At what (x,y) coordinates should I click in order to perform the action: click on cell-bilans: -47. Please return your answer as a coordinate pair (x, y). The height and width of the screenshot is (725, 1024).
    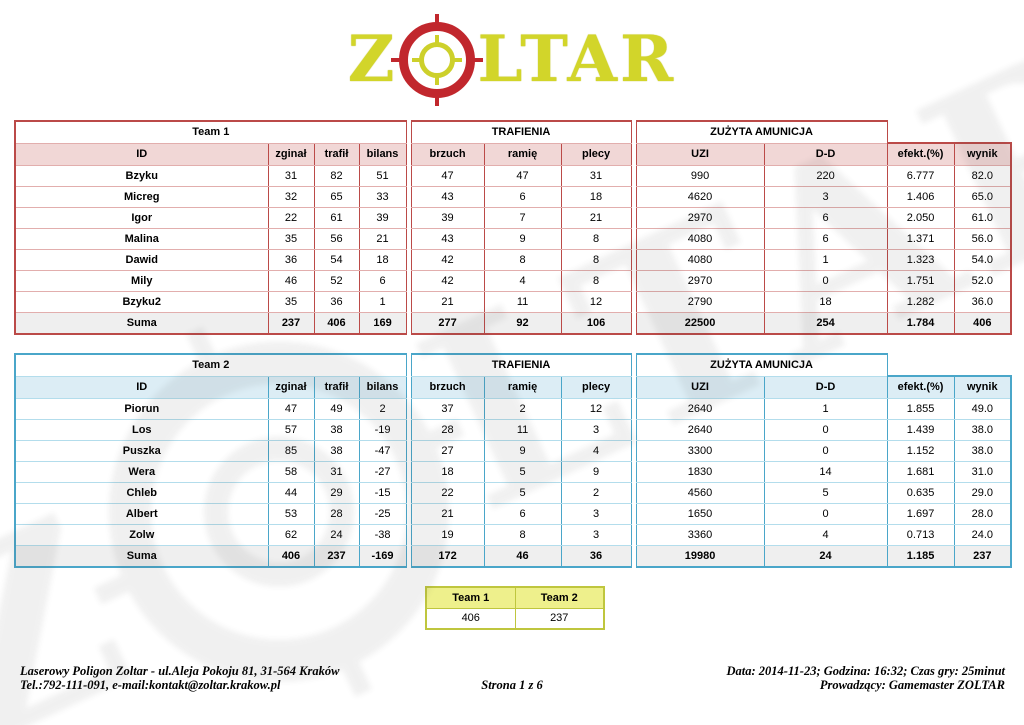
    Looking at the image, I should click on (382, 450).